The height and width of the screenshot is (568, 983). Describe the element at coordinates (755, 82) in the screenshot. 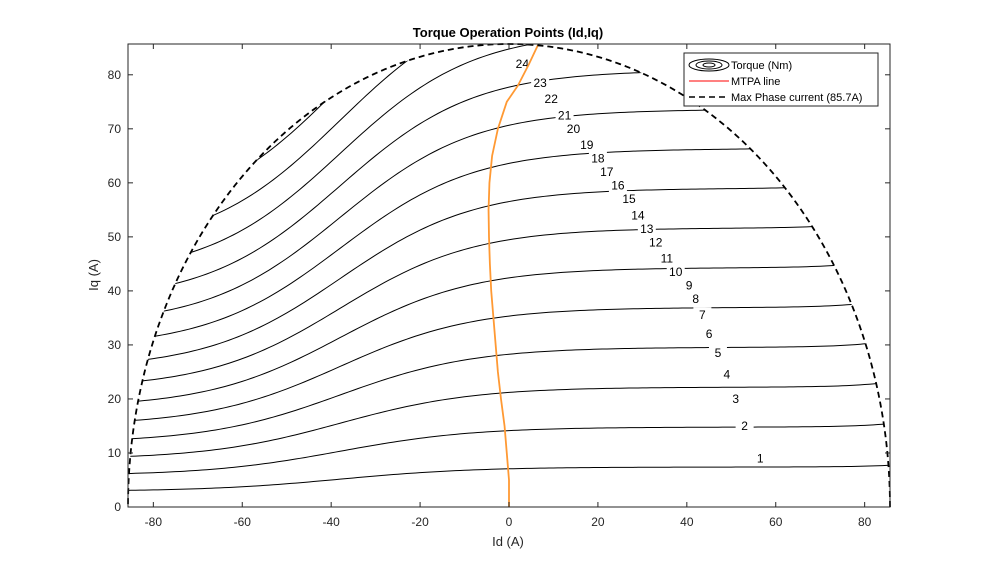

I see `legend-label-1: MTPA line` at that location.